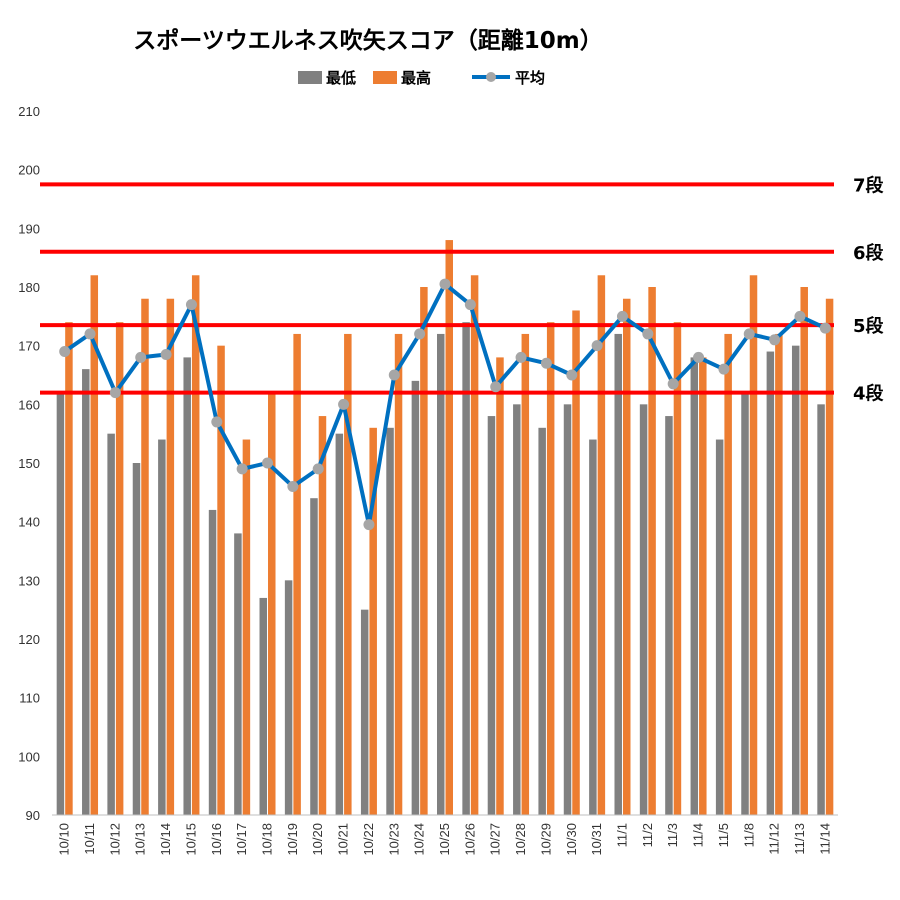 The image size is (900, 900). What do you see at coordinates (292, 839) in the screenshot?
I see `x-tick-label: 10/19` at bounding box center [292, 839].